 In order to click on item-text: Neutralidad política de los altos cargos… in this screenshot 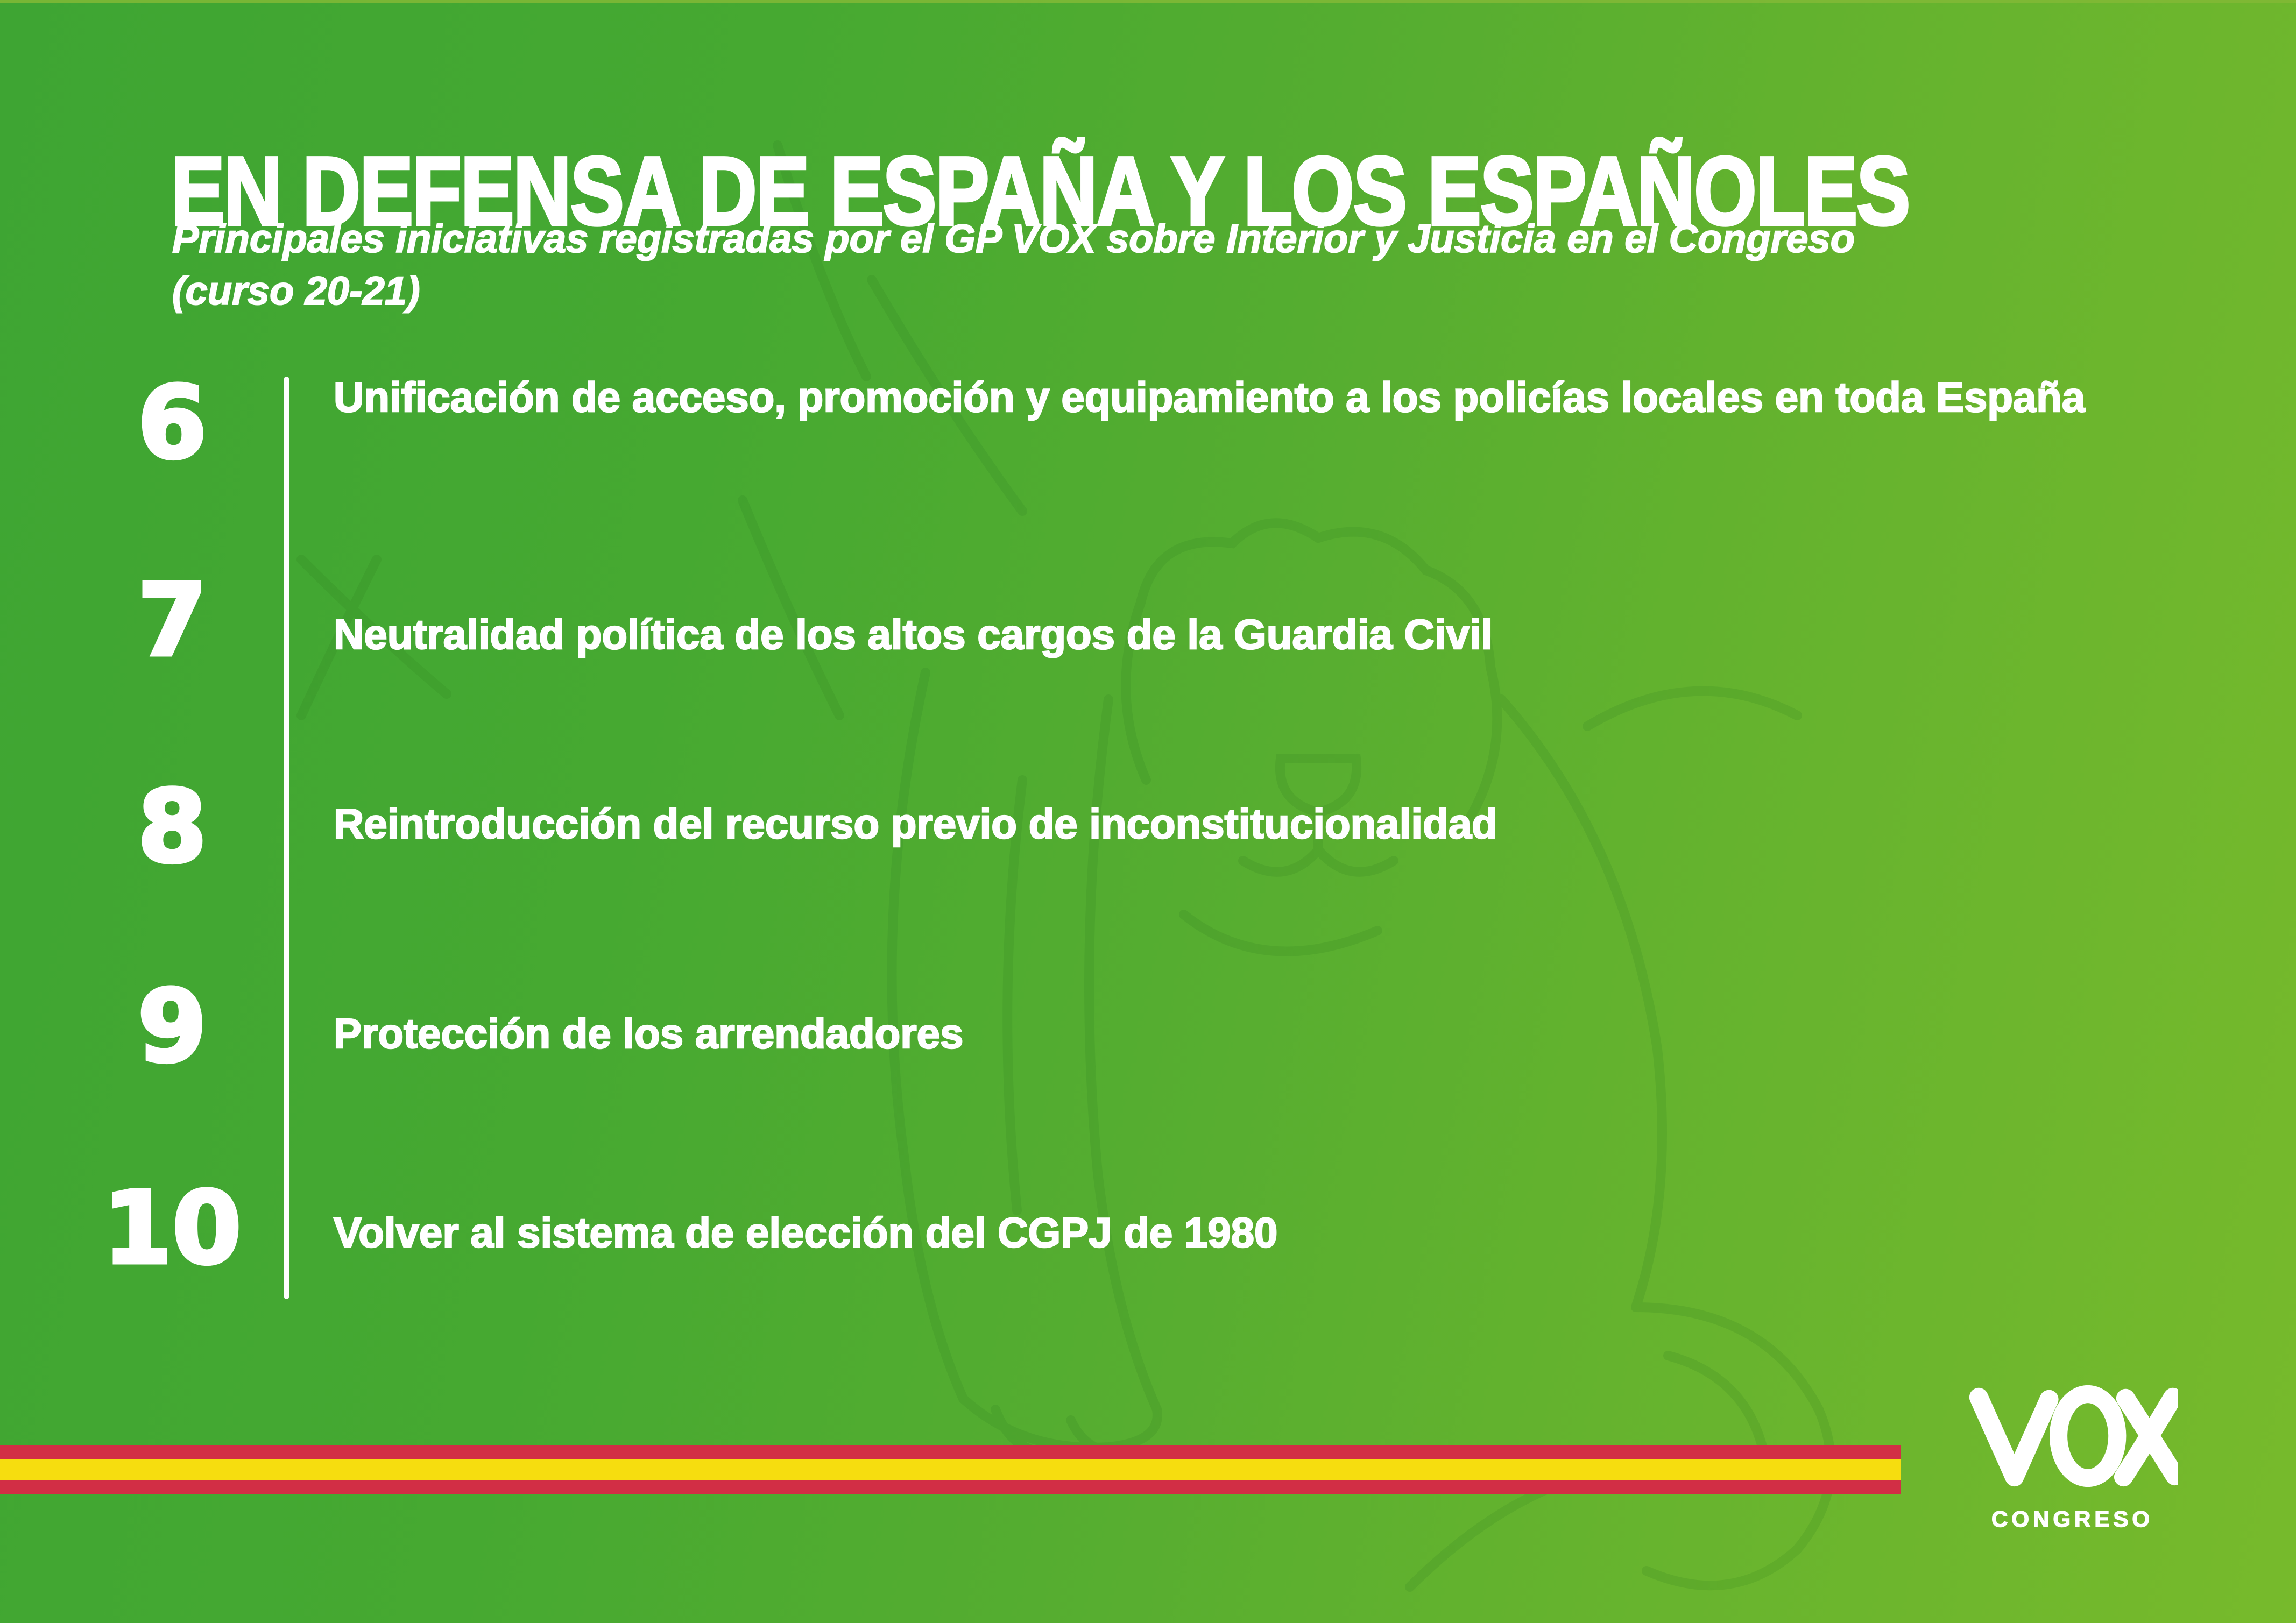, I will do `click(913, 634)`.